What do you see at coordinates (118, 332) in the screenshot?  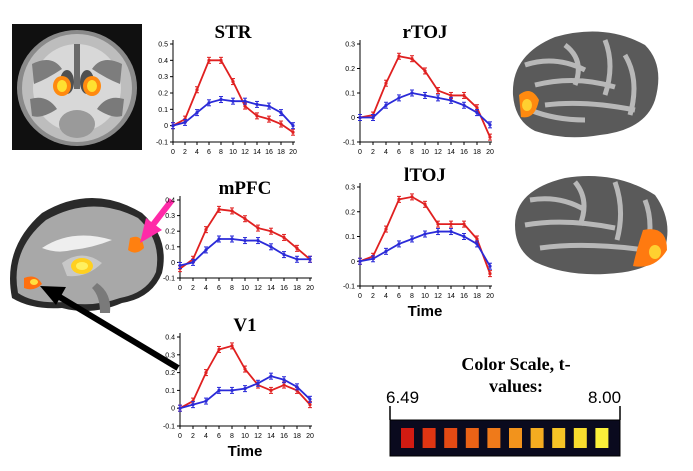 I see `black-arrow-shaft` at bounding box center [118, 332].